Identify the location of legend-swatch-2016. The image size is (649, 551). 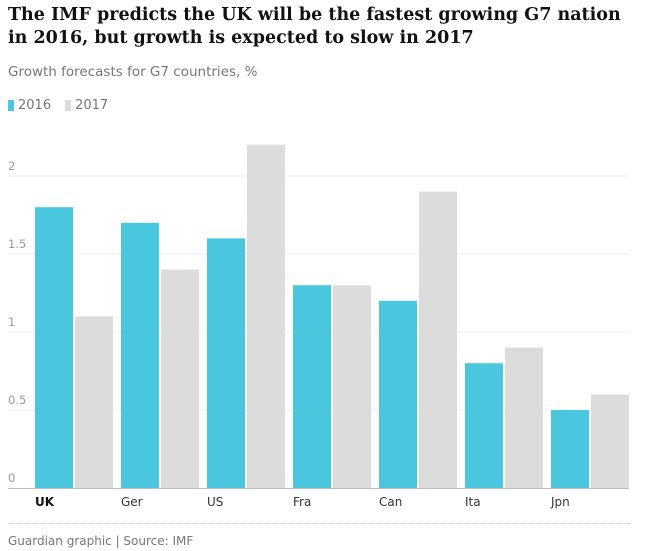
(11, 105).